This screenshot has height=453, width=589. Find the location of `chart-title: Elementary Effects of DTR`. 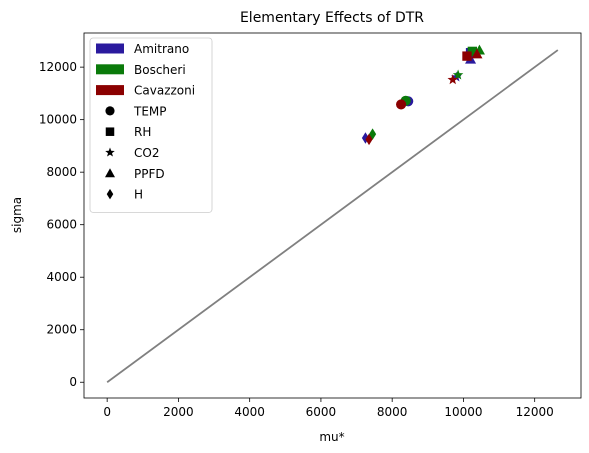

chart-title: Elementary Effects of DTR is located at coordinates (332, 18).